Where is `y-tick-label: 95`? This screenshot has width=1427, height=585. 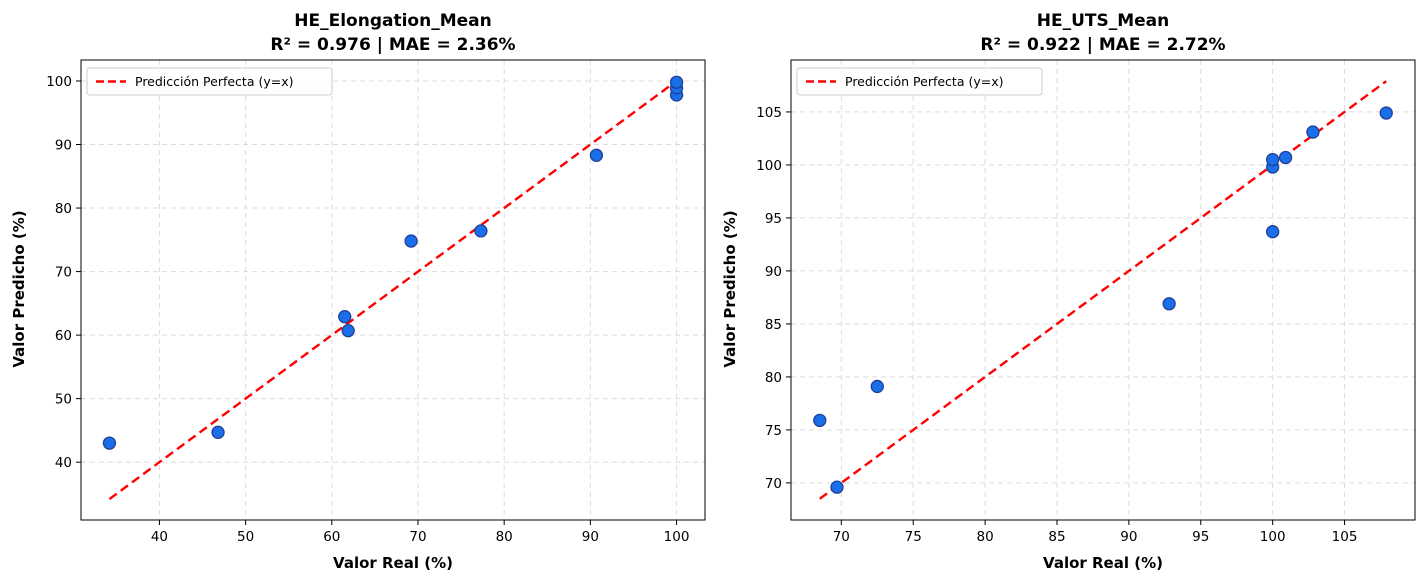 y-tick-label: 95 is located at coordinates (773, 219).